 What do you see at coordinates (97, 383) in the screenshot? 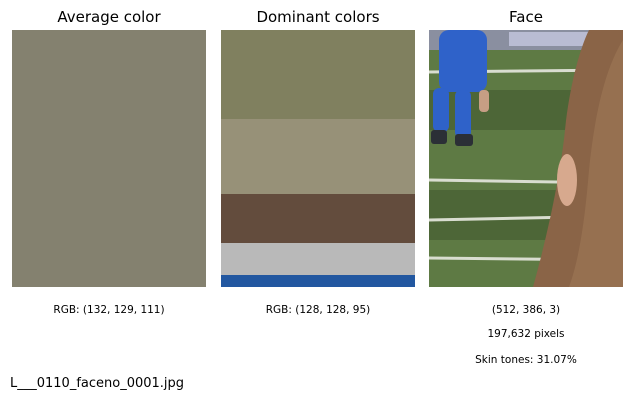
I see `image-filename: L___0110_faceno_0001.jpg` at bounding box center [97, 383].